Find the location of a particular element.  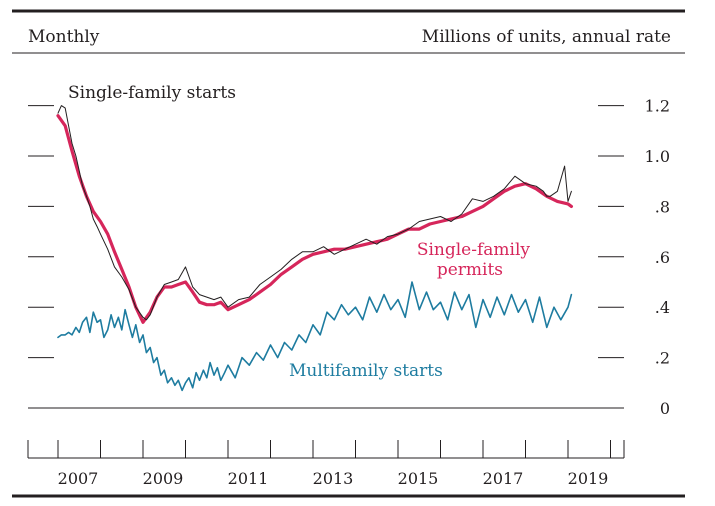

x-tick-labels: 2007 2009 2011 2013 2015 2017 2019 is located at coordinates (333, 478).